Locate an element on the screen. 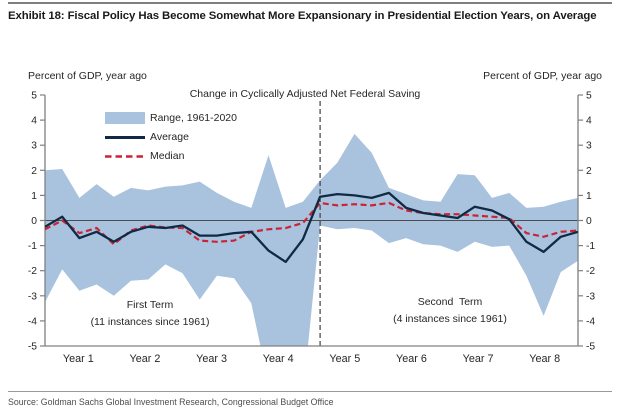  y-tick-label-left: 1 is located at coordinates (34, 196).